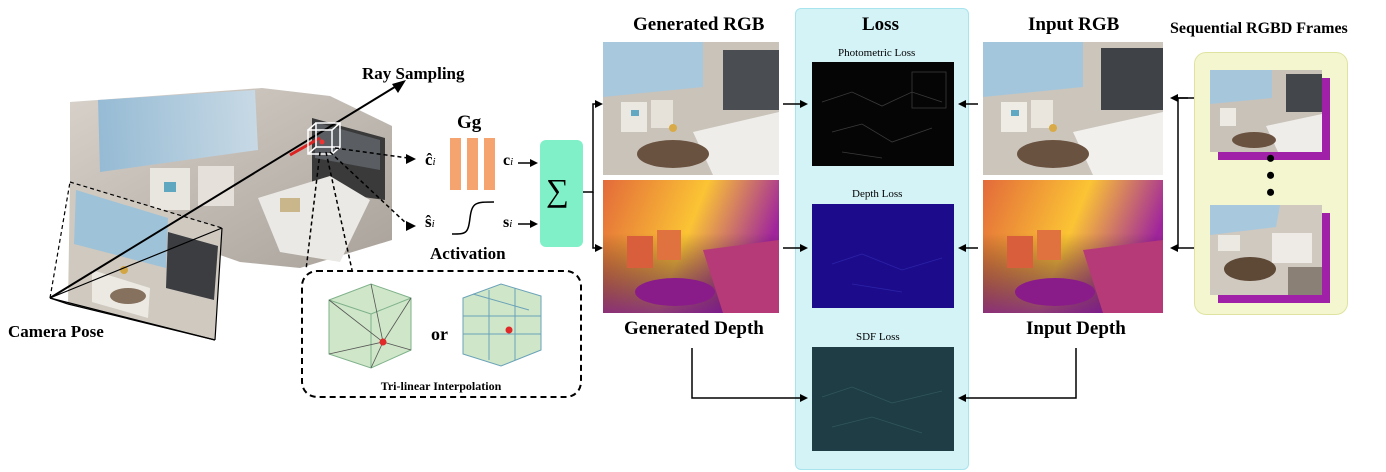  I want to click on depth-loss-image, so click(883, 256).